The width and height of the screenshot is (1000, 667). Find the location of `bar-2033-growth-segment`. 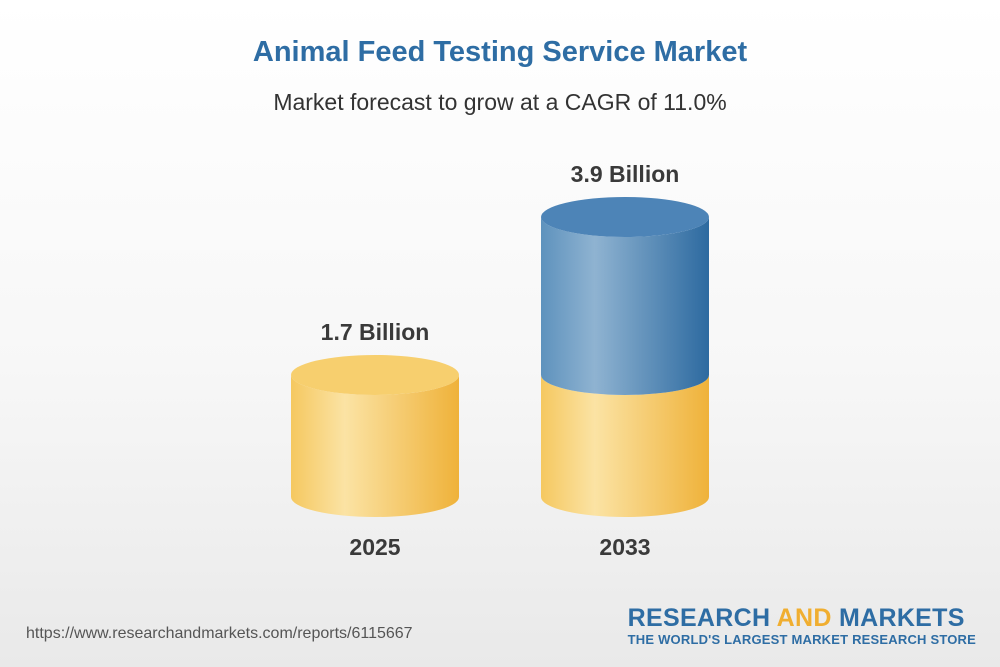

bar-2033-growth-segment is located at coordinates (625, 306).